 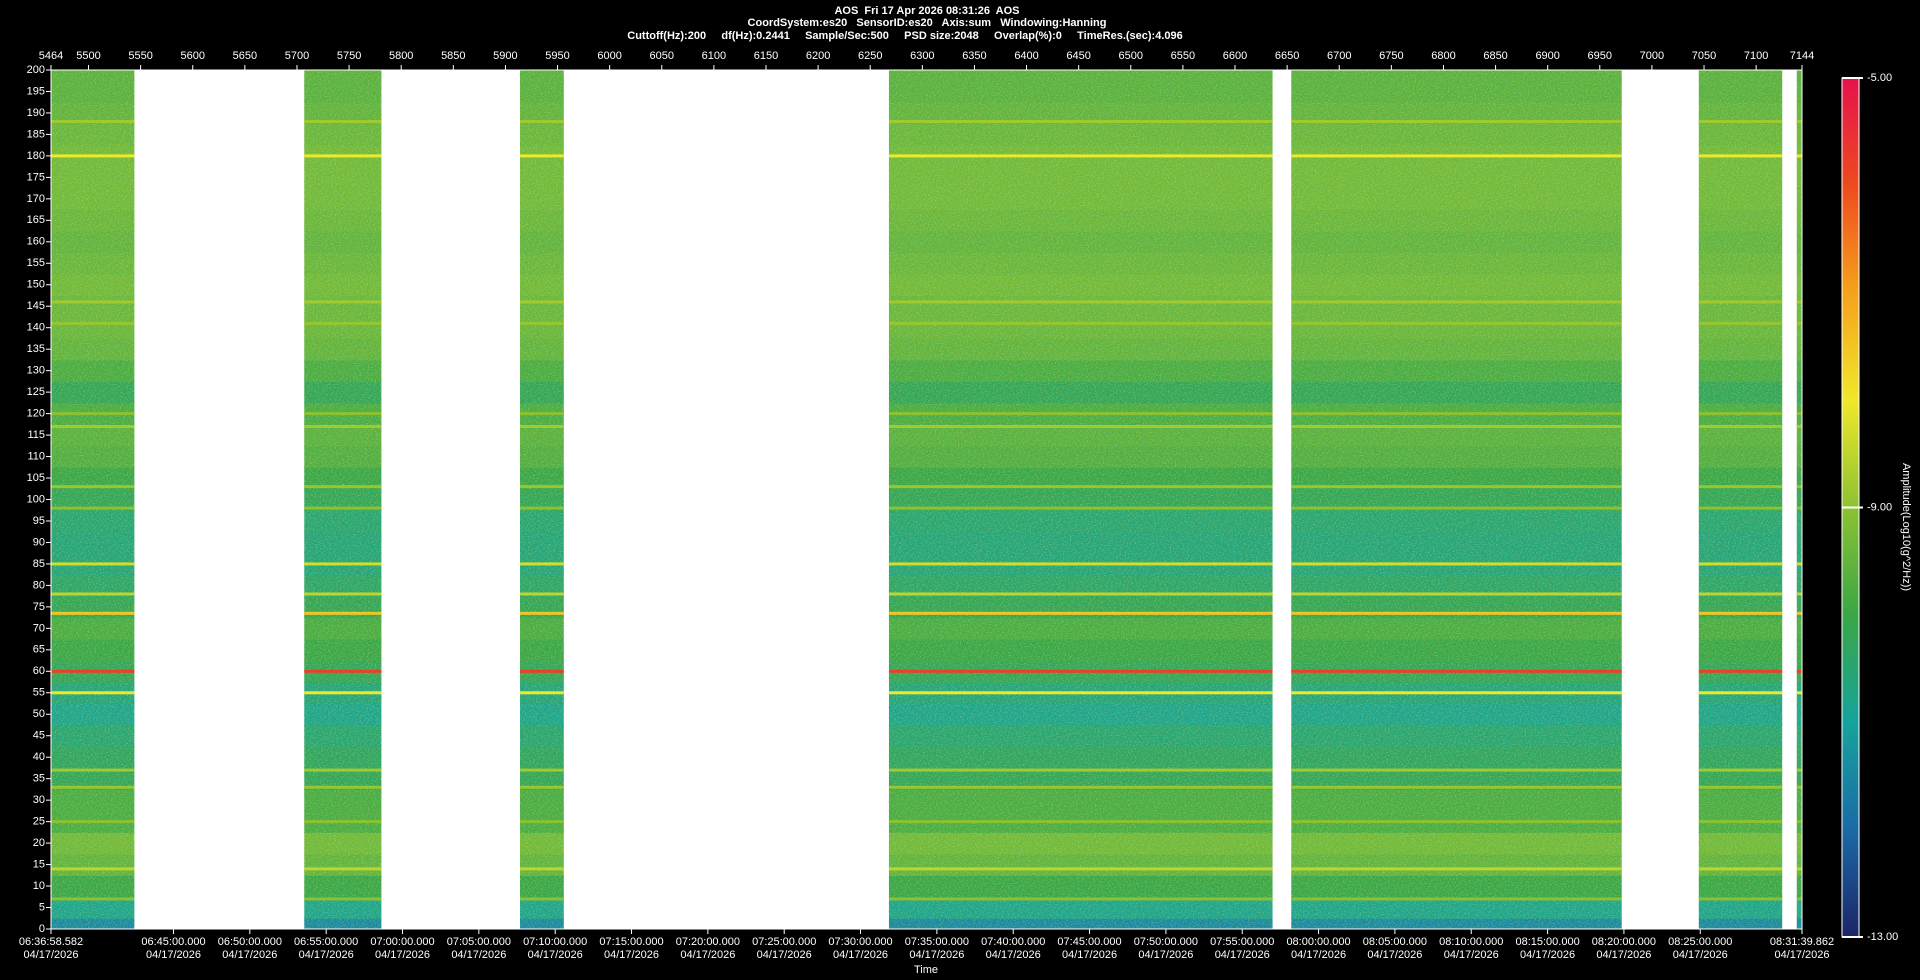 What do you see at coordinates (88, 56) in the screenshot?
I see `x-tick-label: 5500` at bounding box center [88, 56].